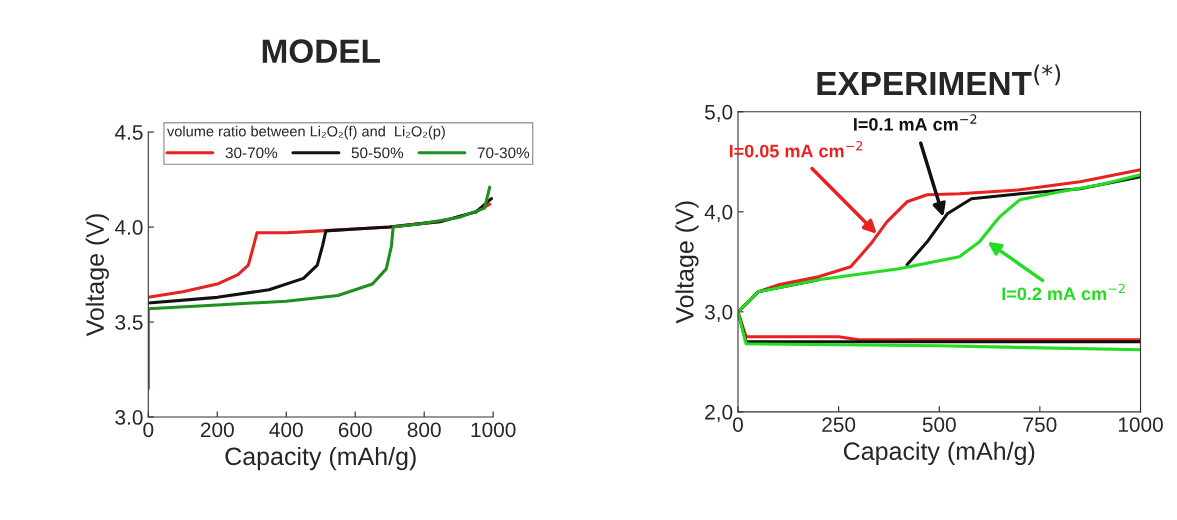  What do you see at coordinates (718, 113) in the screenshot?
I see `y-tick-label: 5,0` at bounding box center [718, 113].